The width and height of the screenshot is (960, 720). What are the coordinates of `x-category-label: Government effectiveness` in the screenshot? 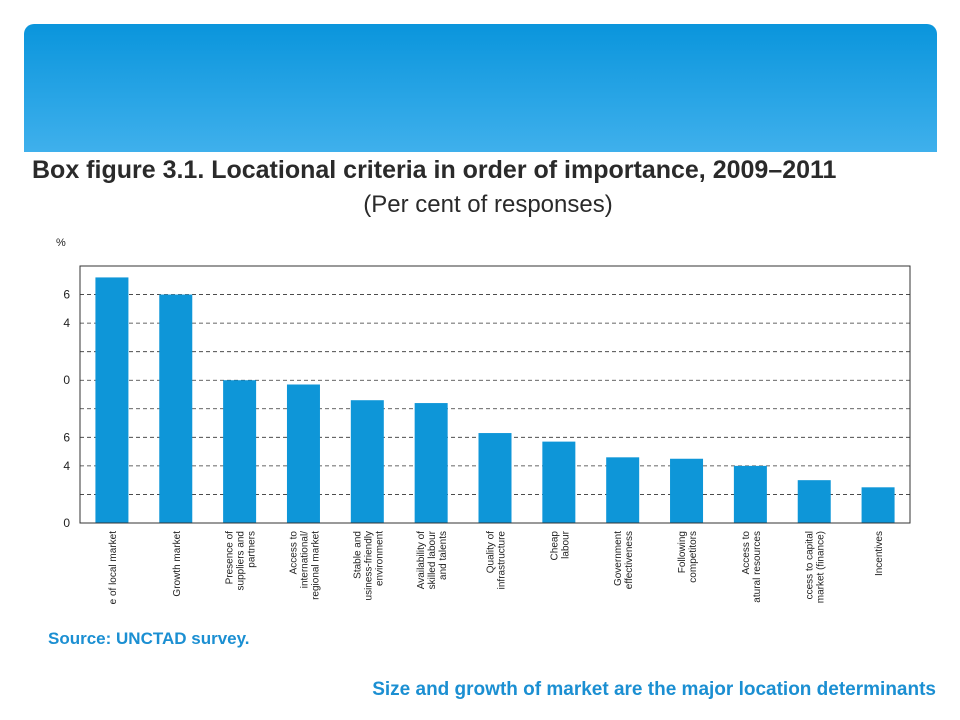 It's located at (624, 560).